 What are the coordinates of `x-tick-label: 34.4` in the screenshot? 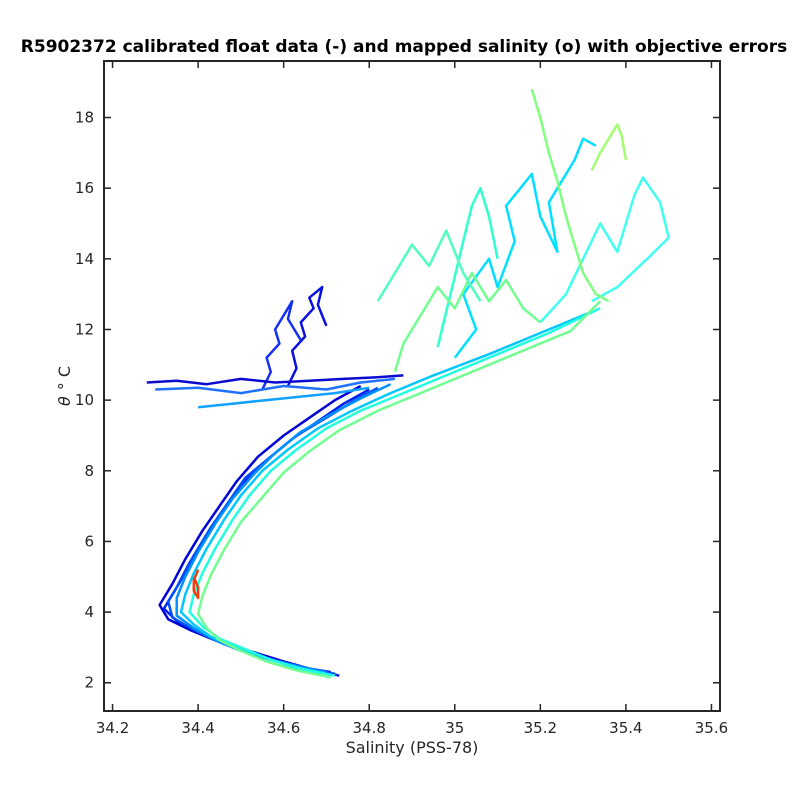 It's located at (197, 728).